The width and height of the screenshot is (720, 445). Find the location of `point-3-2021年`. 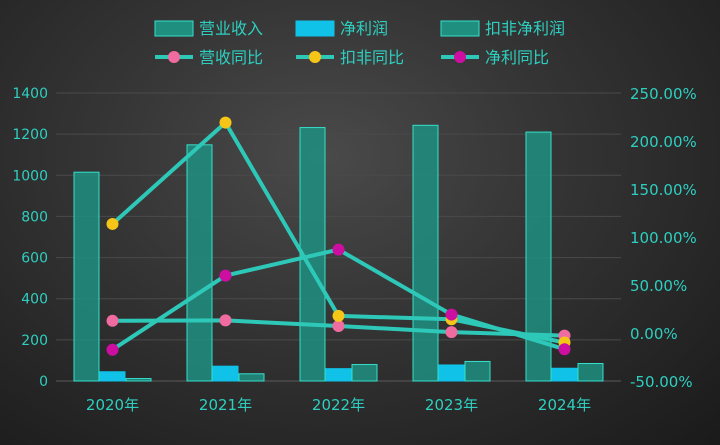

point-3-2021年 is located at coordinates (225, 275).